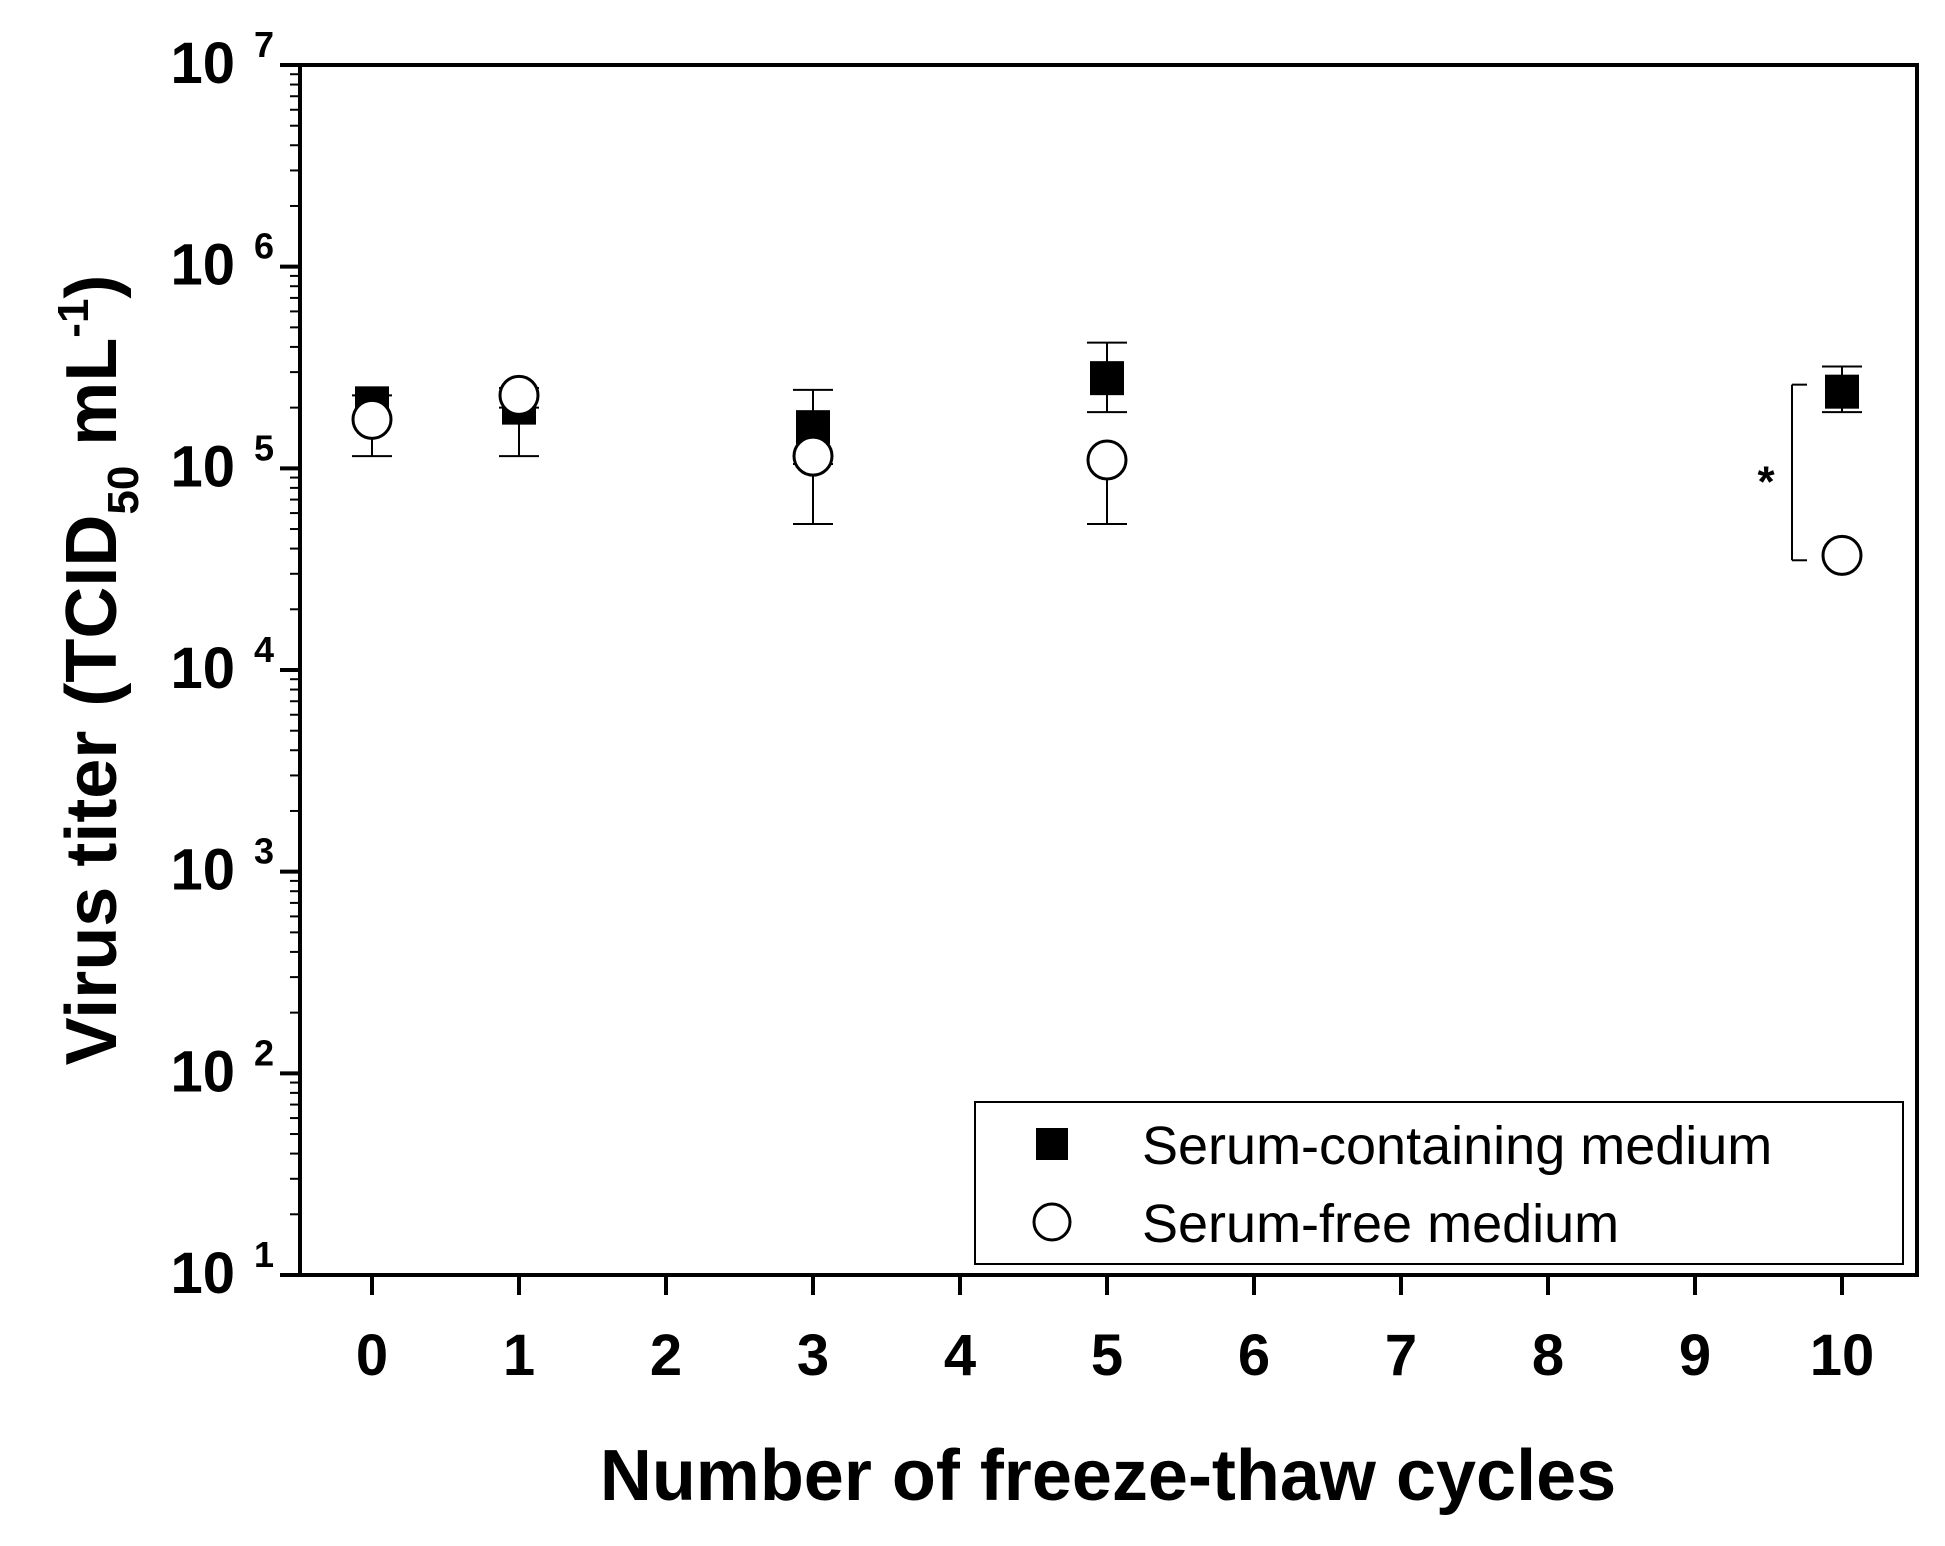  Describe the element at coordinates (1052, 1144) in the screenshot. I see `legend-marker-serum-containing` at that location.